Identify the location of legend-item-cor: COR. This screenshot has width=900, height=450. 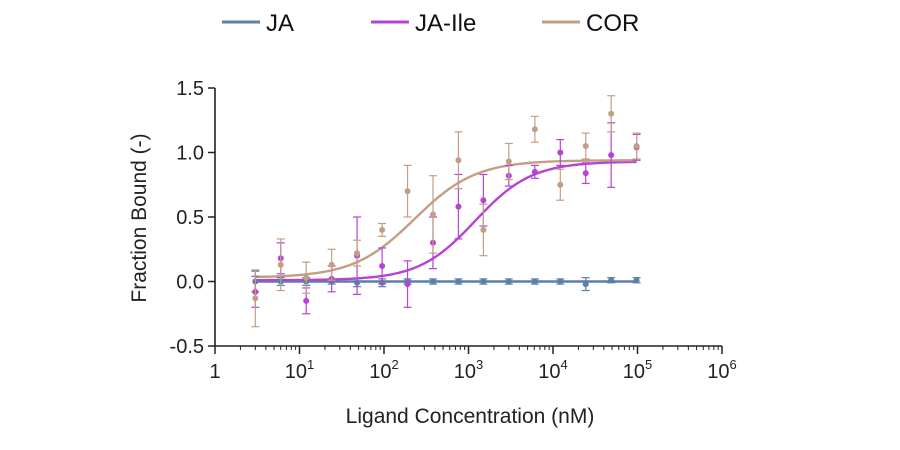
(590, 23).